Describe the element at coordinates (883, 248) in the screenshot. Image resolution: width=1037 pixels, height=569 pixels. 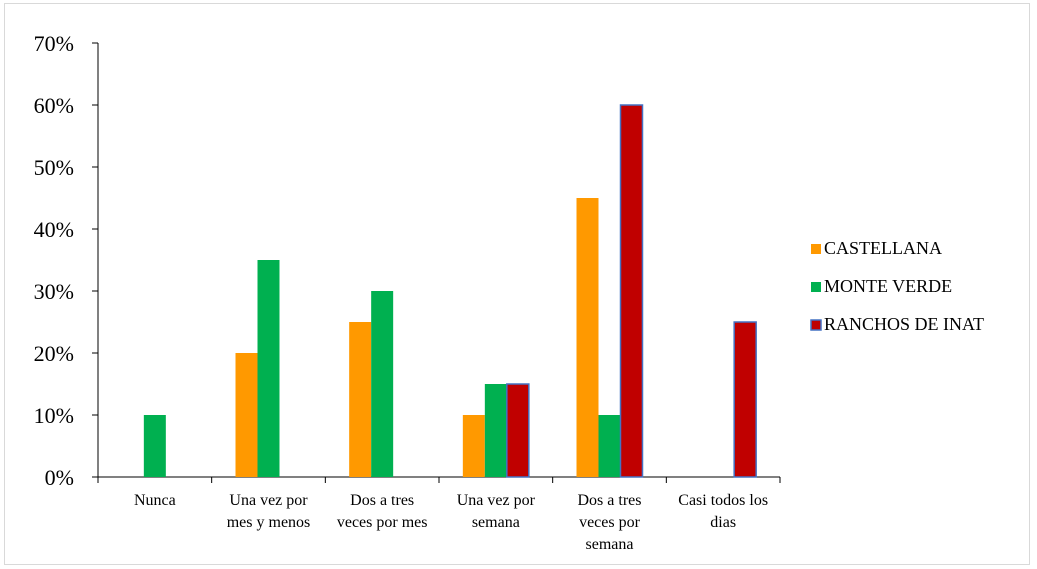
I see `legend-label: CASTELLANA` at that location.